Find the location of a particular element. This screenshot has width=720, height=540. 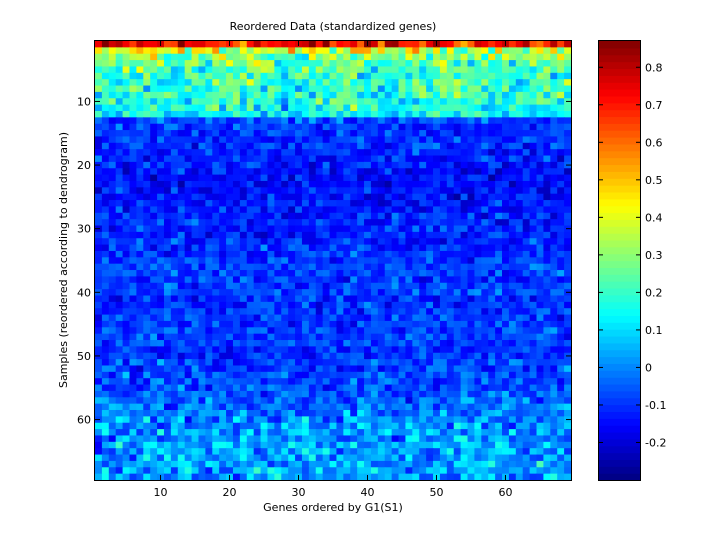

colorbar-tick-label: -0.2 is located at coordinates (655, 442).